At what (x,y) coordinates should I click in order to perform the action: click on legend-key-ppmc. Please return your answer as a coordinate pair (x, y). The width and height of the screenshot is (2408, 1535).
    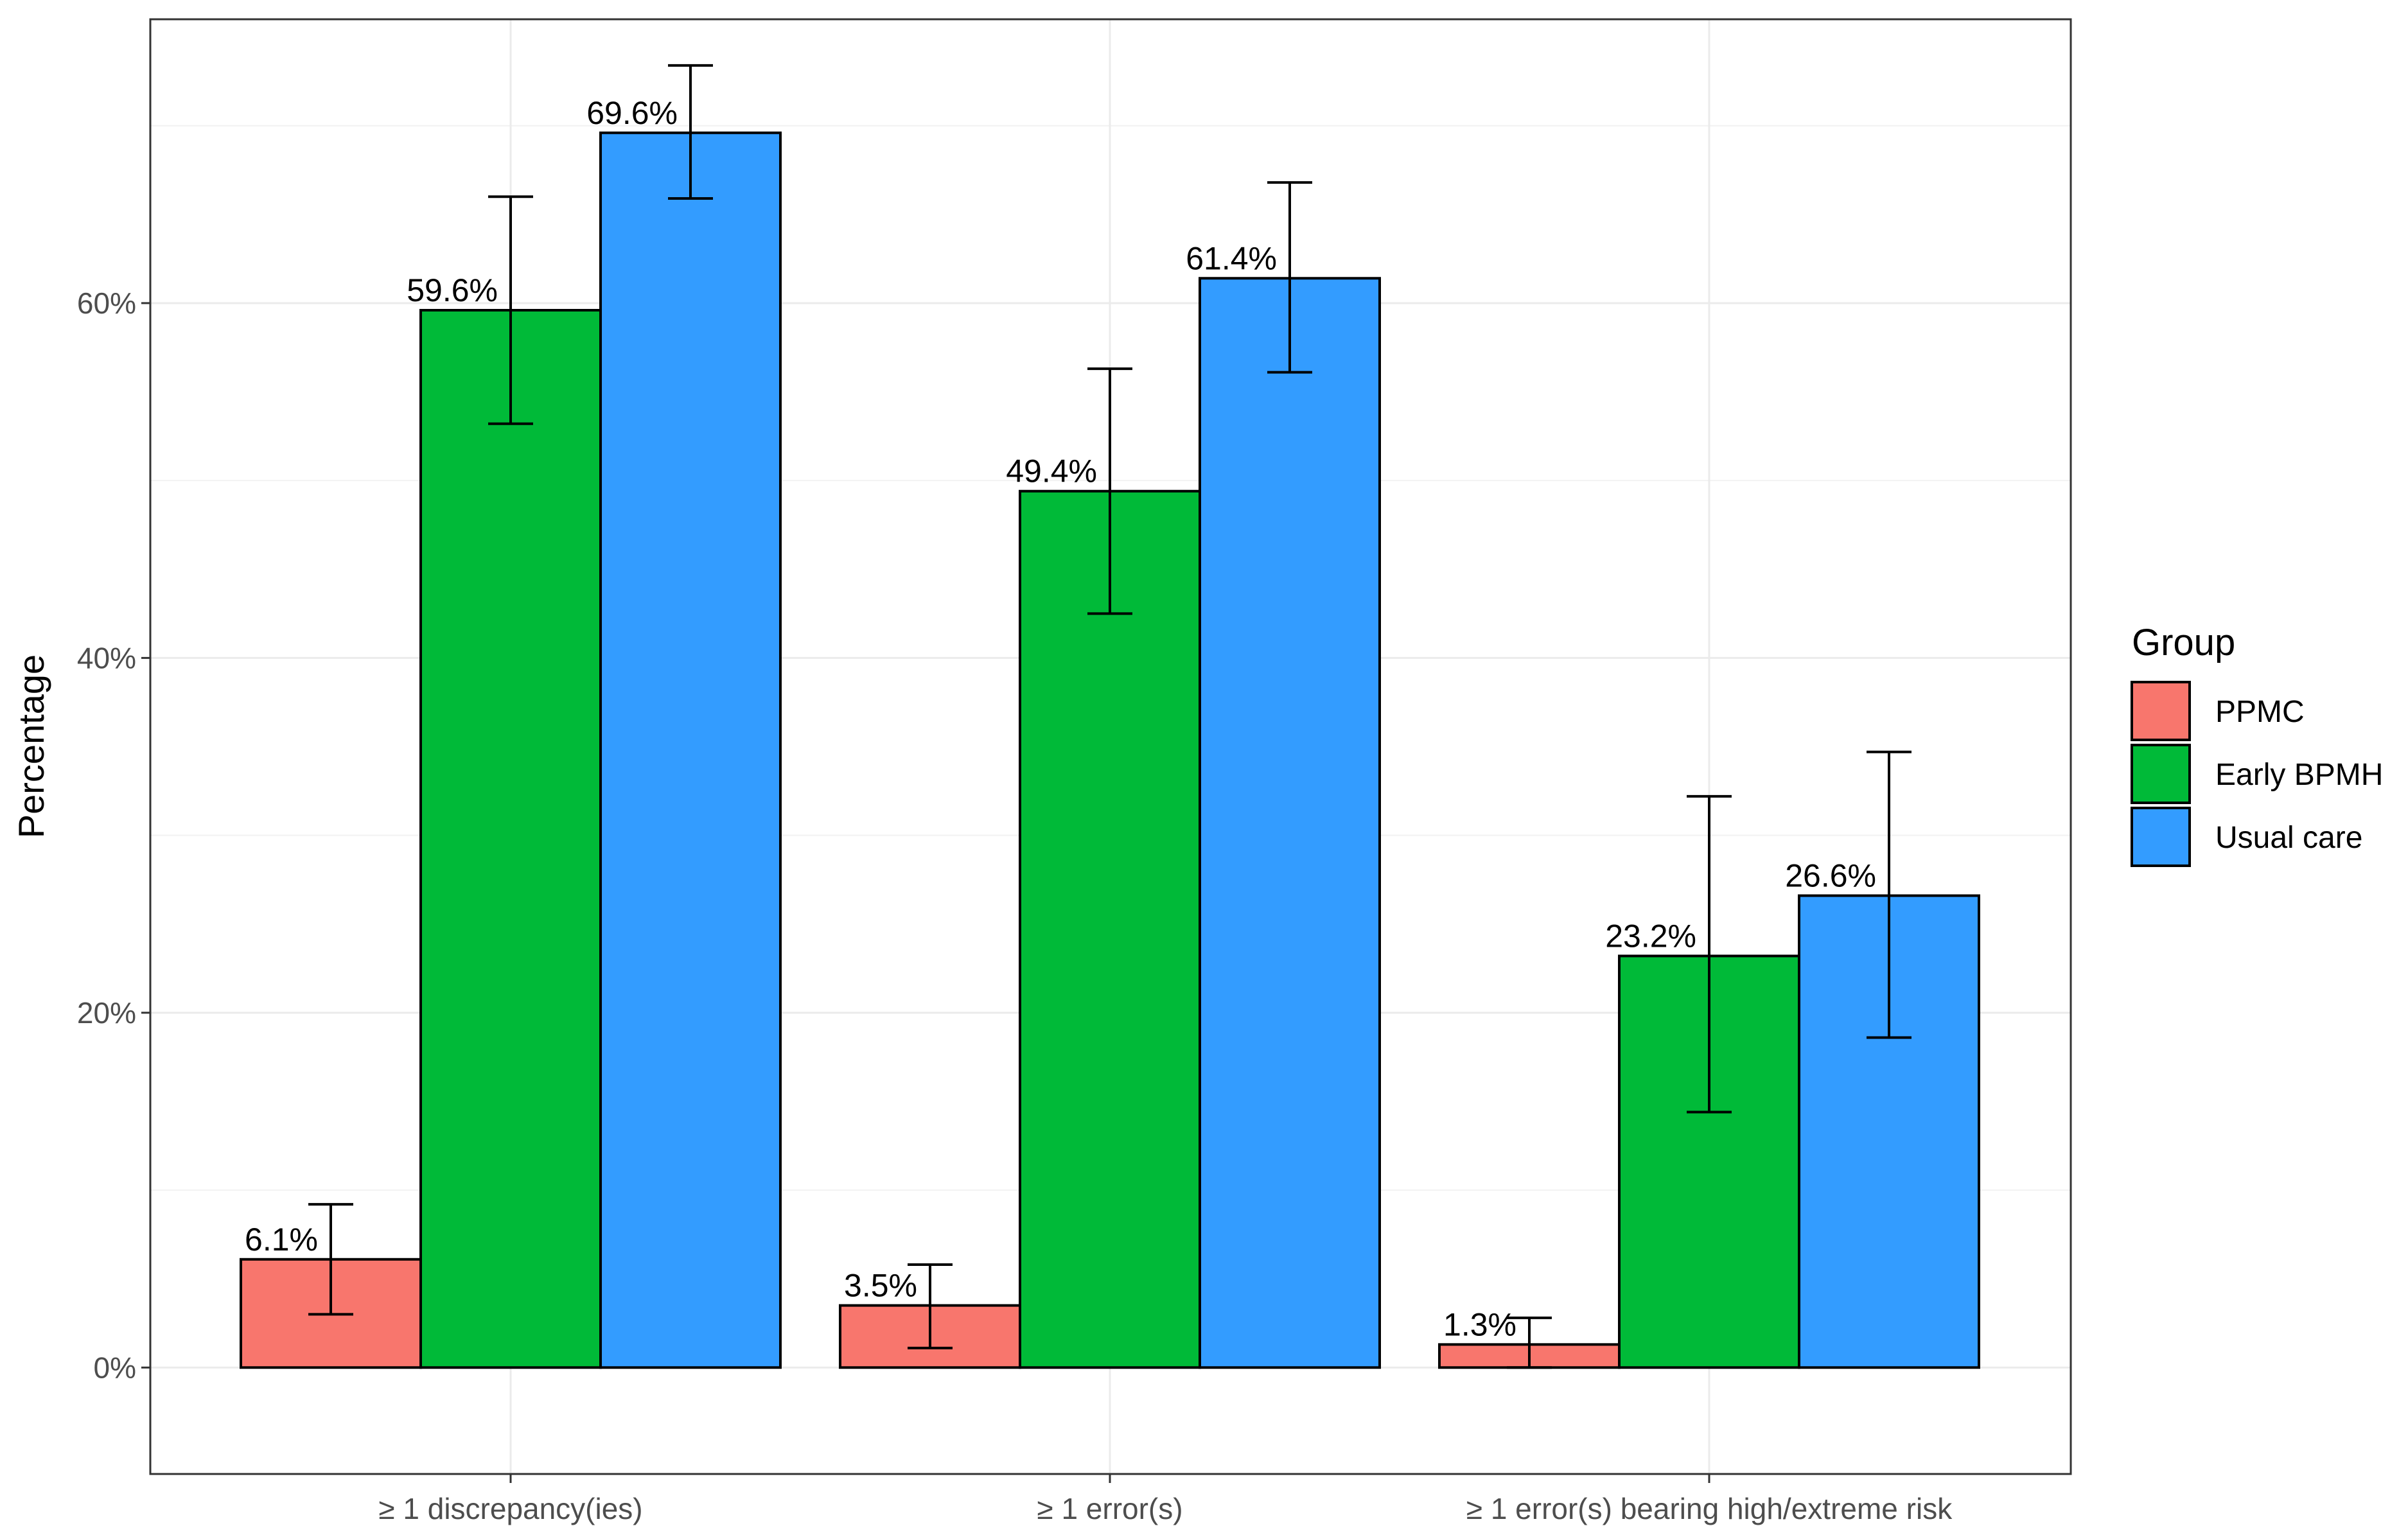
    Looking at the image, I should click on (2161, 711).